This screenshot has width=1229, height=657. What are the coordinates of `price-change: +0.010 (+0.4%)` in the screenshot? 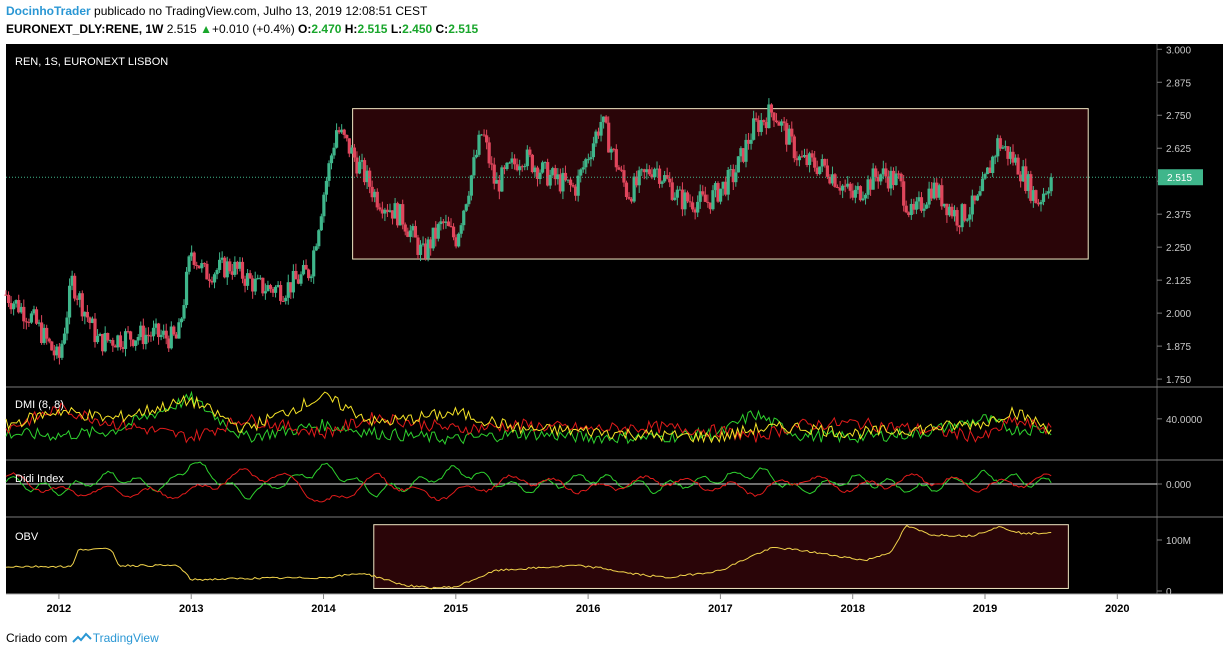 It's located at (253, 29).